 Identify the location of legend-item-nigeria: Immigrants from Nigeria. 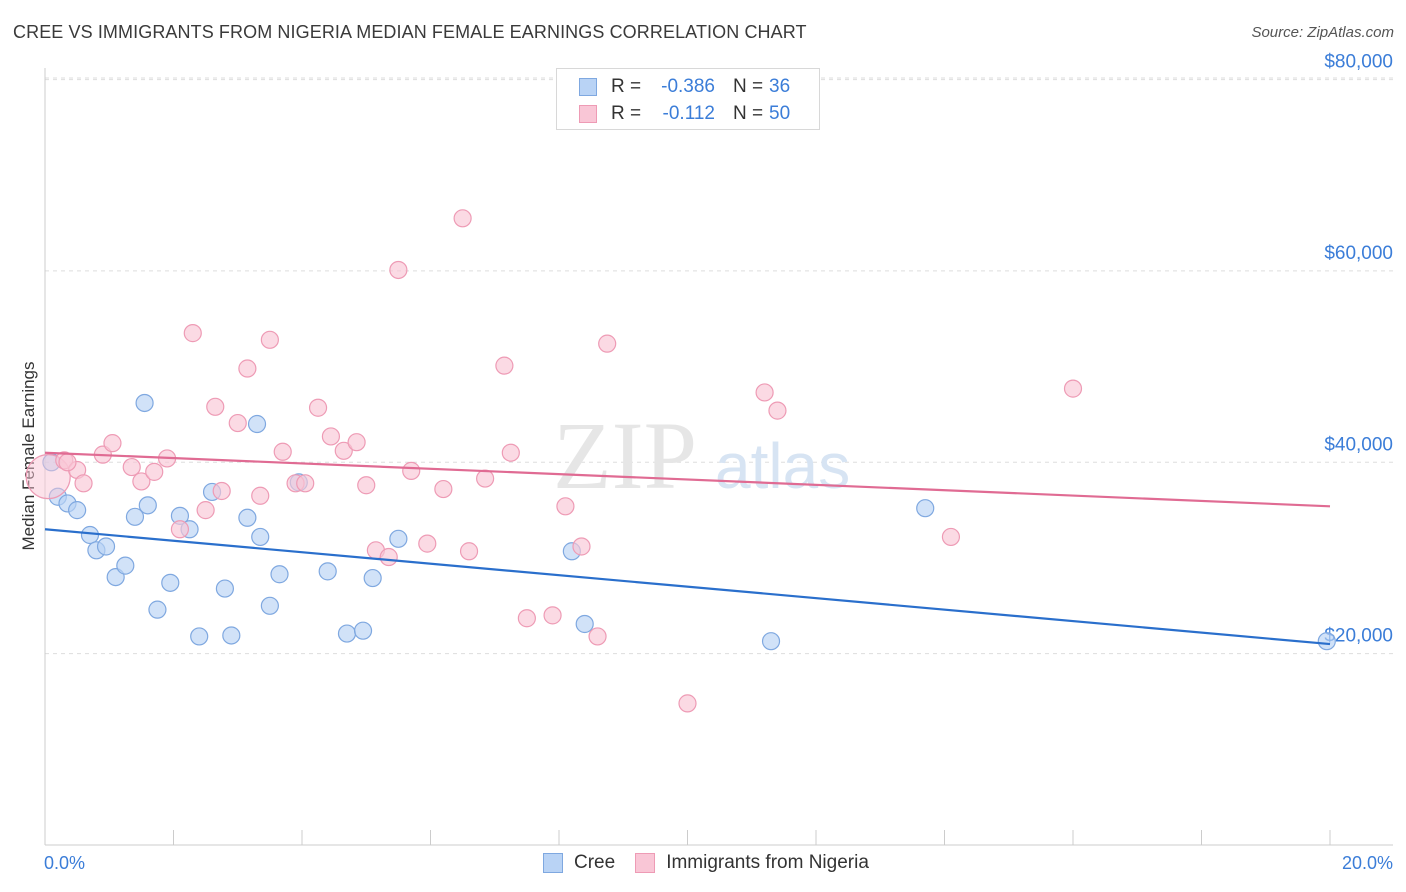
(752, 863).